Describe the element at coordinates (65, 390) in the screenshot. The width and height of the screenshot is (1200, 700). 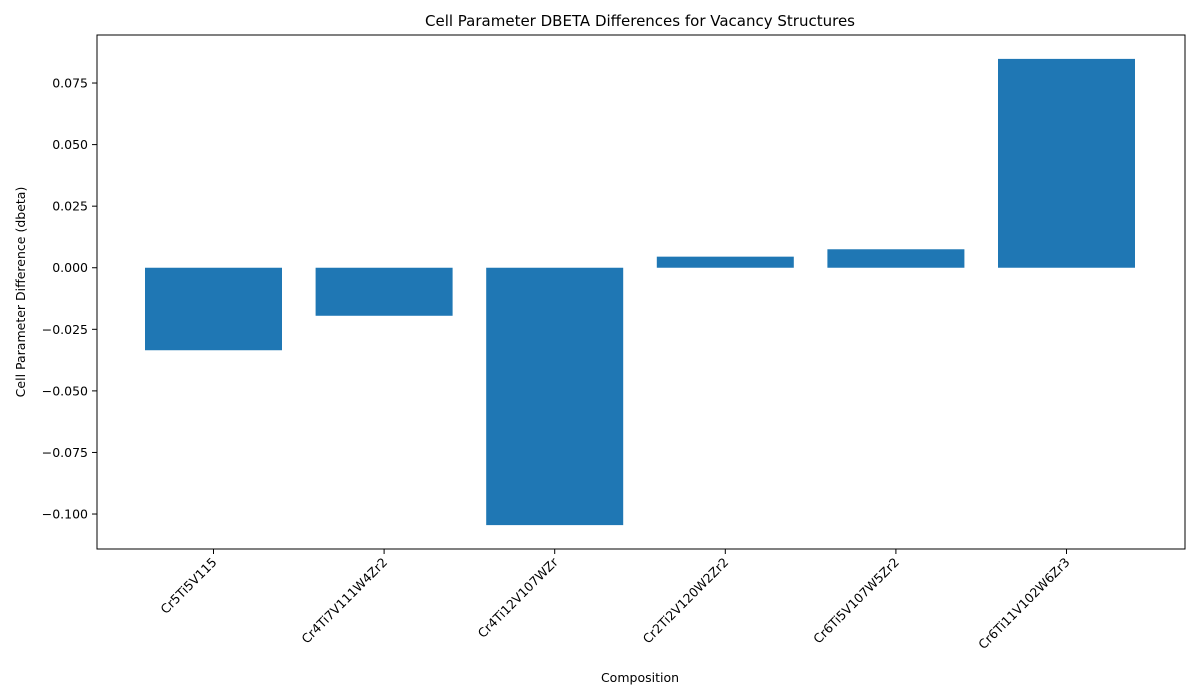
I see `y-tick-label: −0.050` at that location.